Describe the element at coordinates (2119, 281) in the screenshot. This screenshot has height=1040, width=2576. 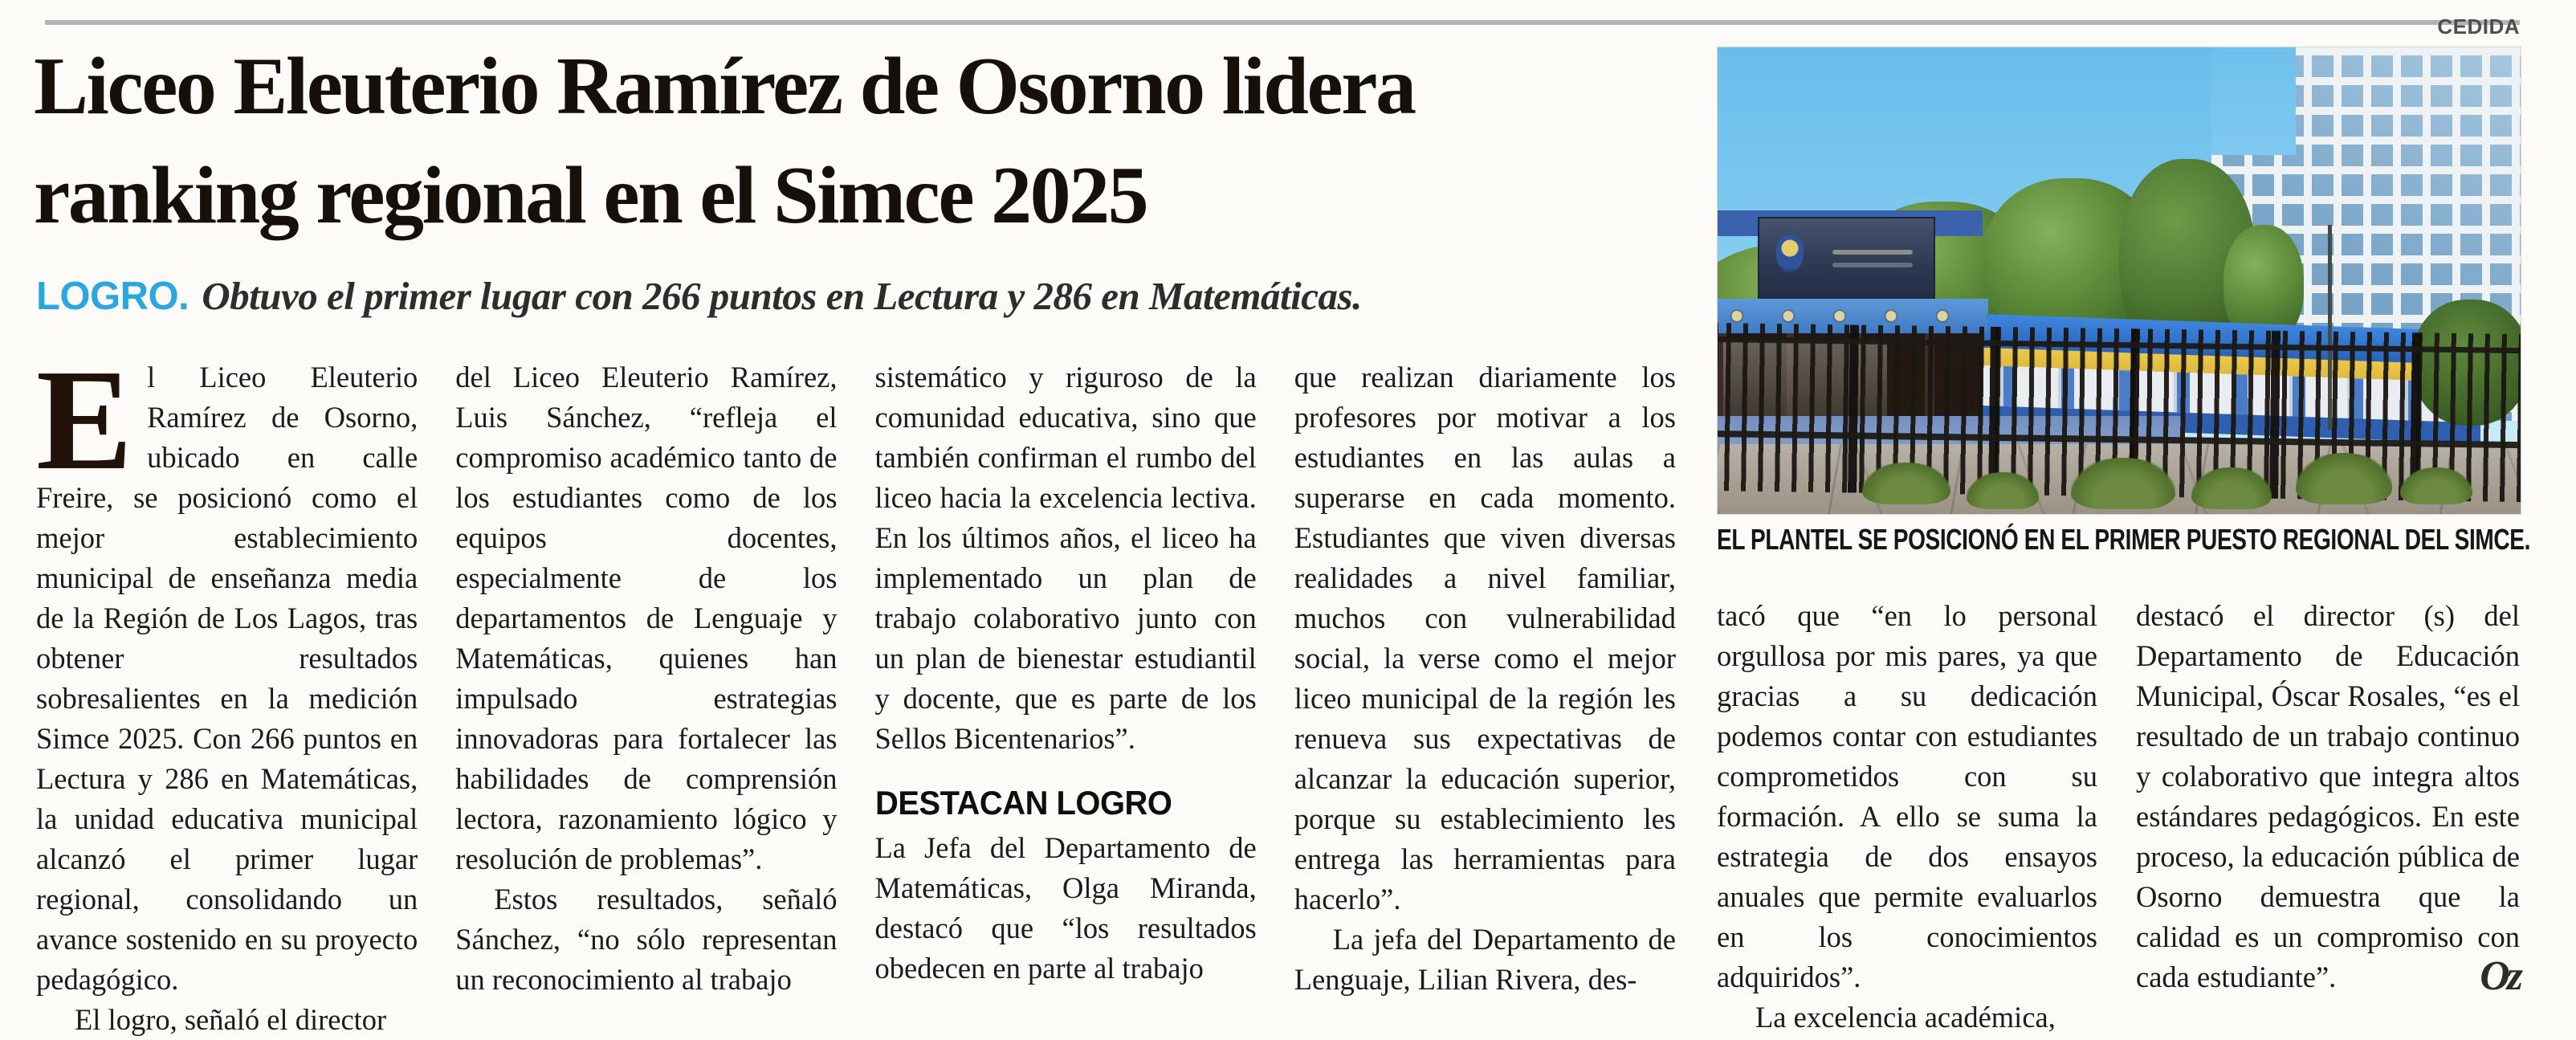
I see `school-photo` at that location.